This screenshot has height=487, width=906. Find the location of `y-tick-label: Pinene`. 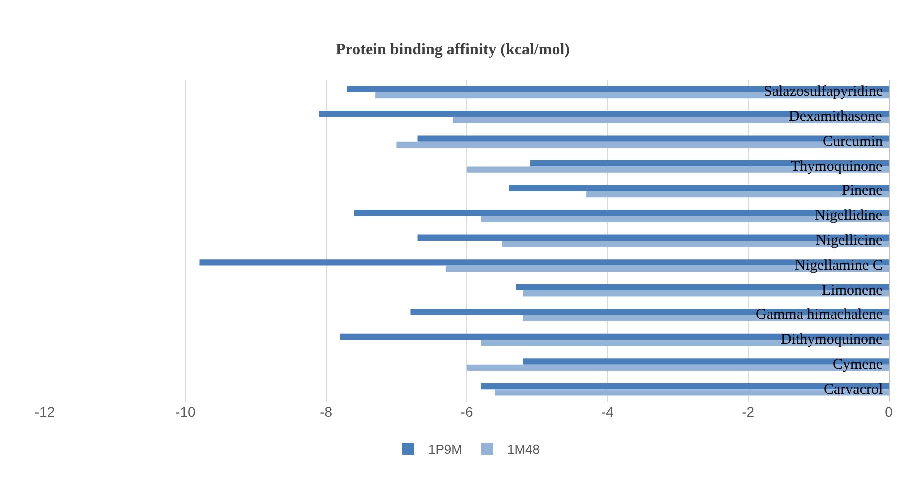

y-tick-label: Pinene is located at coordinates (863, 191).